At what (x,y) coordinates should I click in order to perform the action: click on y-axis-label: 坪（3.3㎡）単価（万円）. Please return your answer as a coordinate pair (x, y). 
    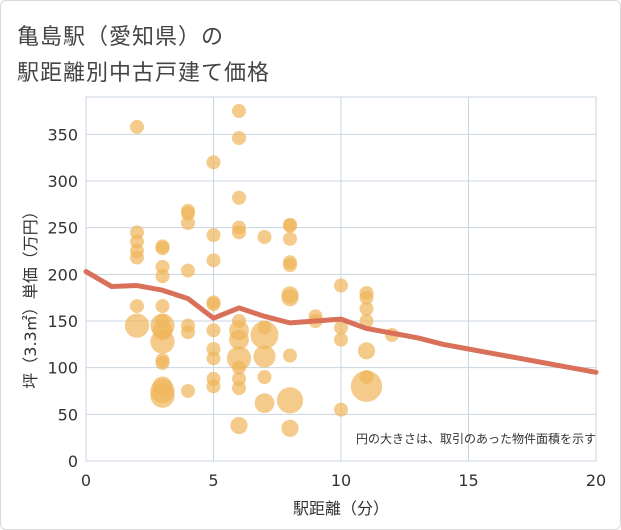
    Looking at the image, I should click on (30, 295).